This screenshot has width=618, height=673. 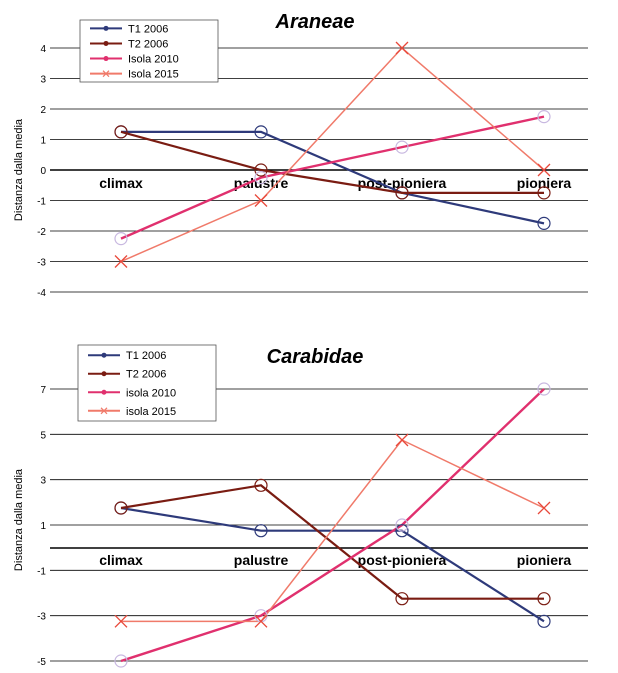 What do you see at coordinates (43, 435) in the screenshot?
I see `y-tick-label: 5` at bounding box center [43, 435].